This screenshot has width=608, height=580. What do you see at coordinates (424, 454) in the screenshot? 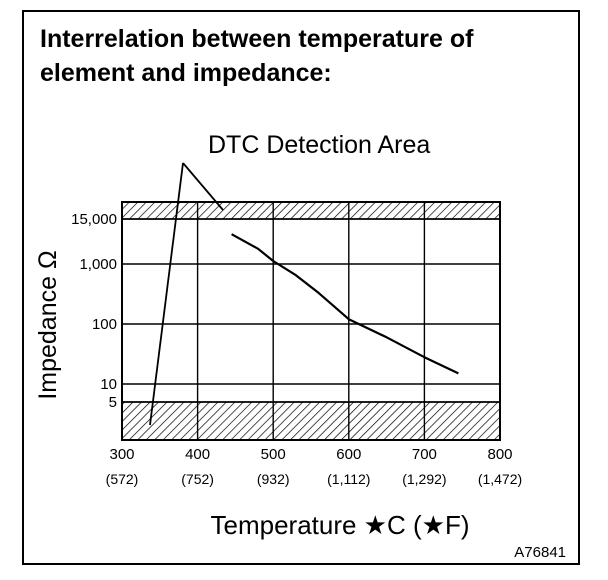
I see `x-tick-label: 700` at bounding box center [424, 454].